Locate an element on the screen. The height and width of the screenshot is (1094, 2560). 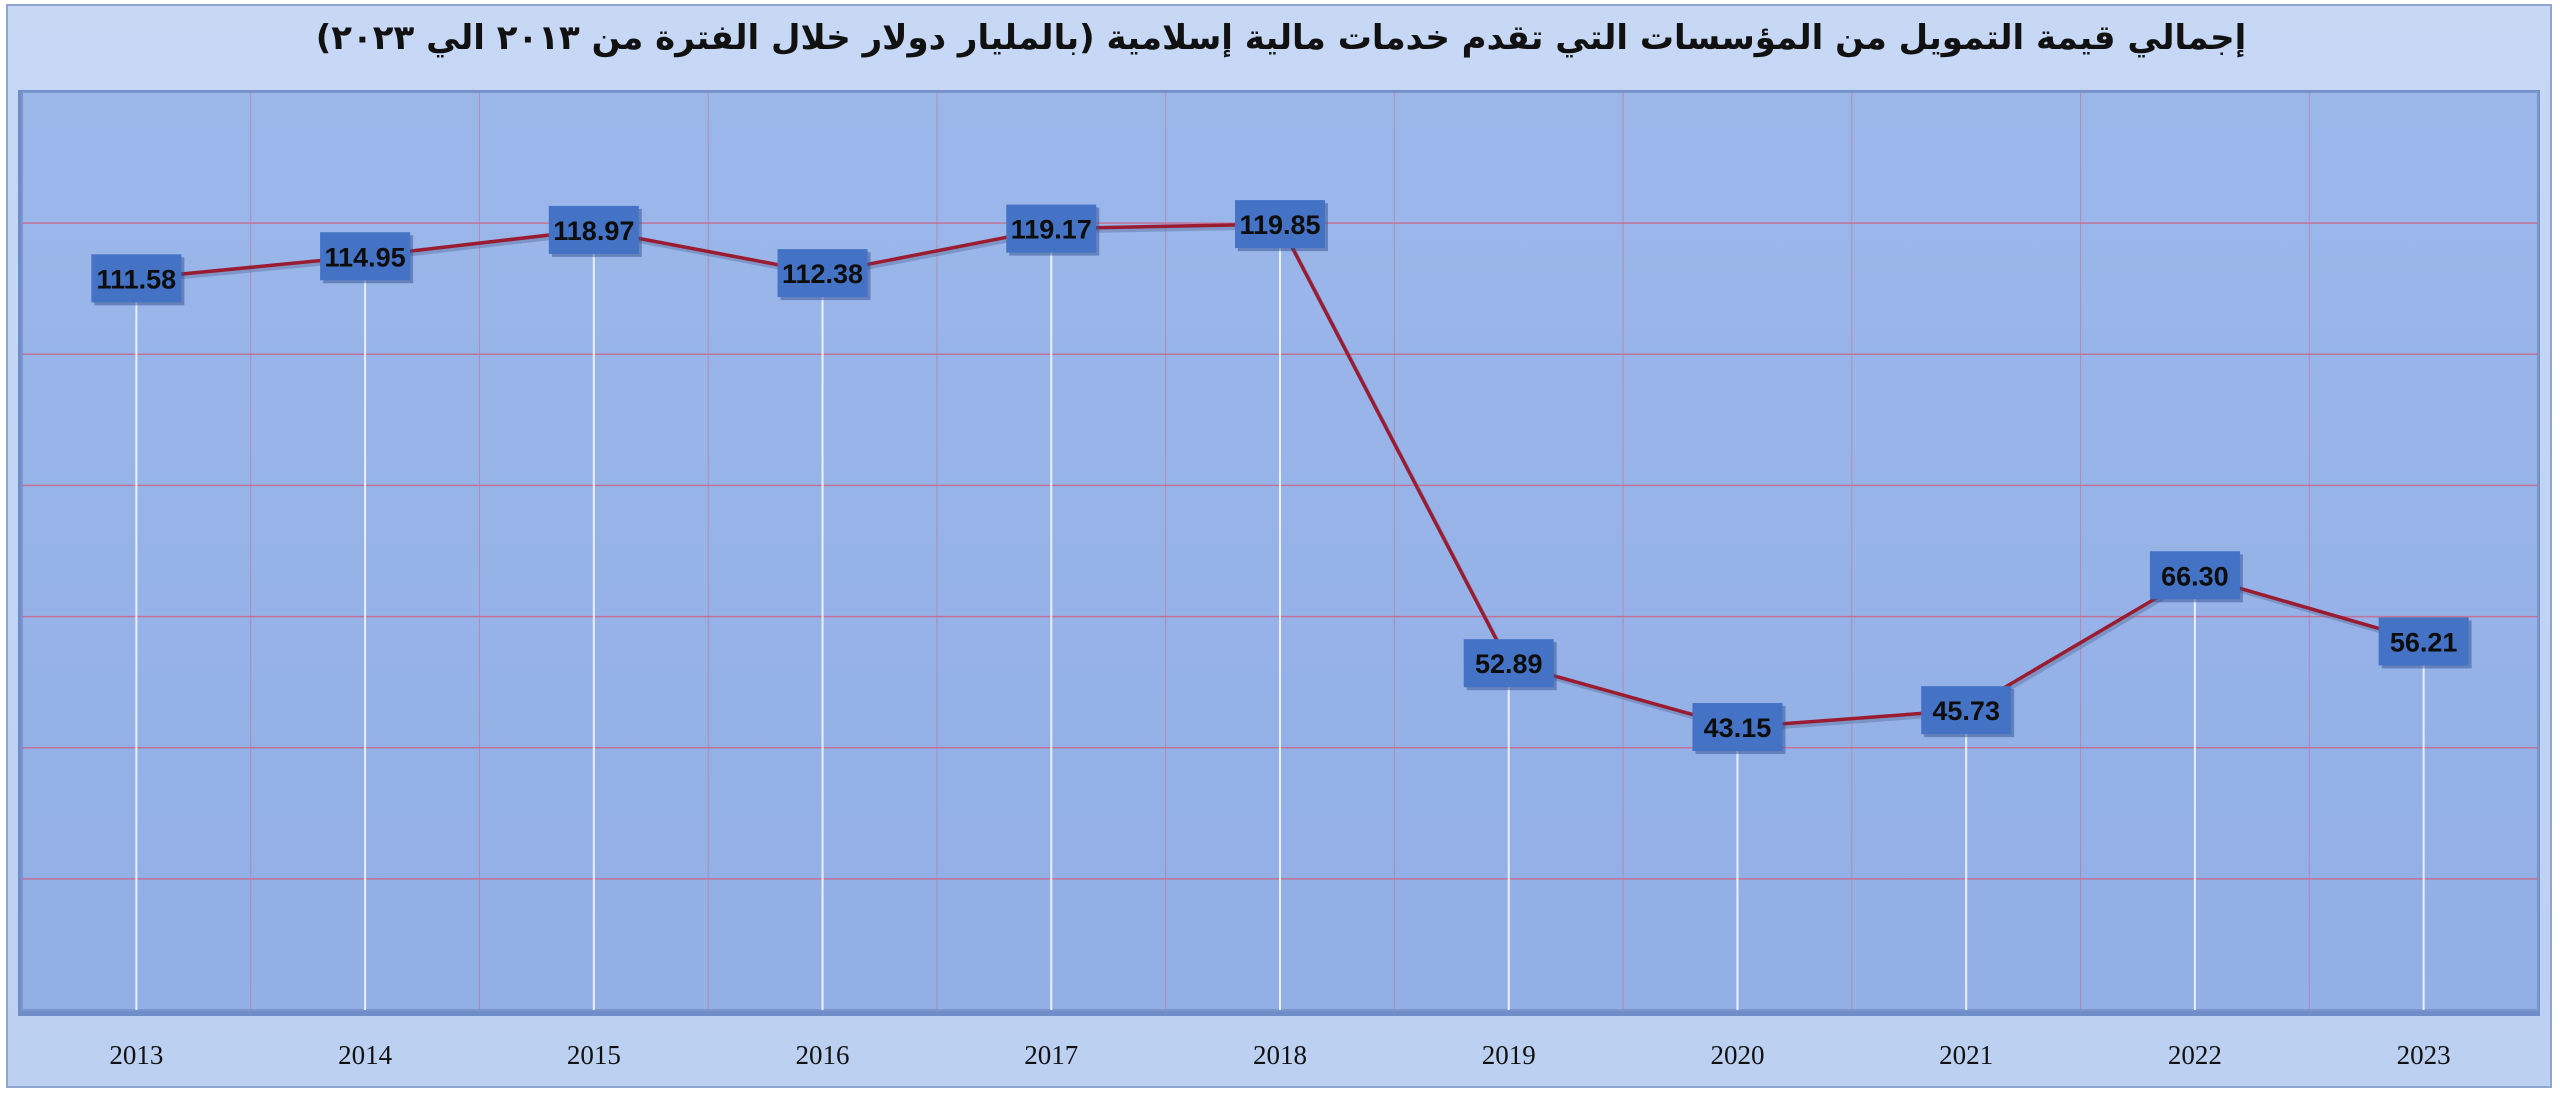
data-label-2016: 112.38 is located at coordinates (824, 275).